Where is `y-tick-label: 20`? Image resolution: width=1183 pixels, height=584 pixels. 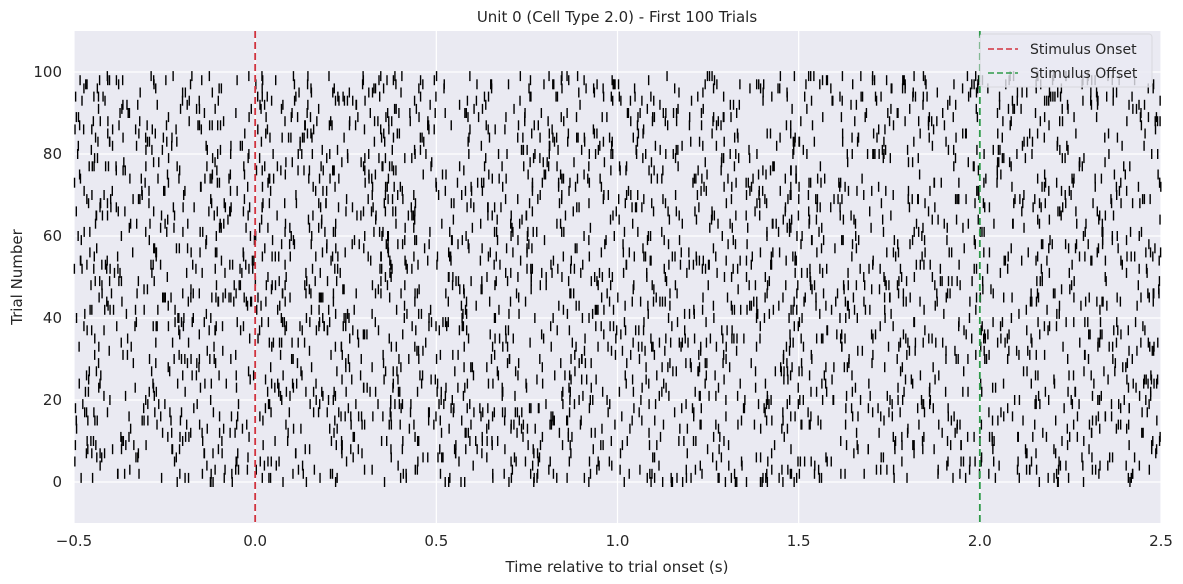
y-tick-label: 20 is located at coordinates (52, 400).